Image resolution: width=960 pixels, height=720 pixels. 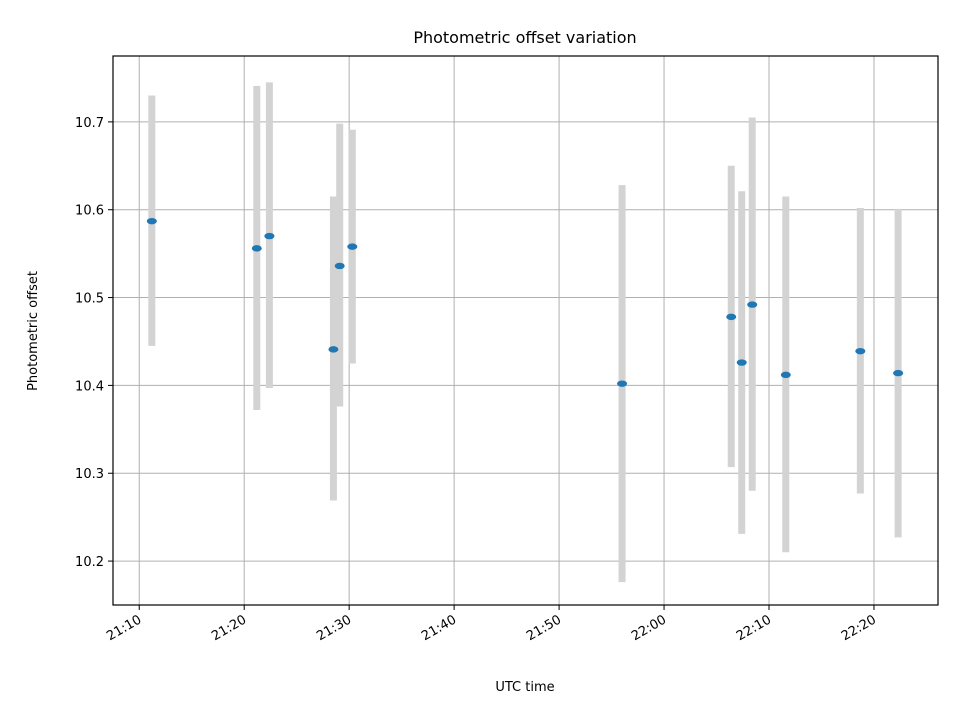 I want to click on x-axis-label: UTC time, so click(x=524, y=687).